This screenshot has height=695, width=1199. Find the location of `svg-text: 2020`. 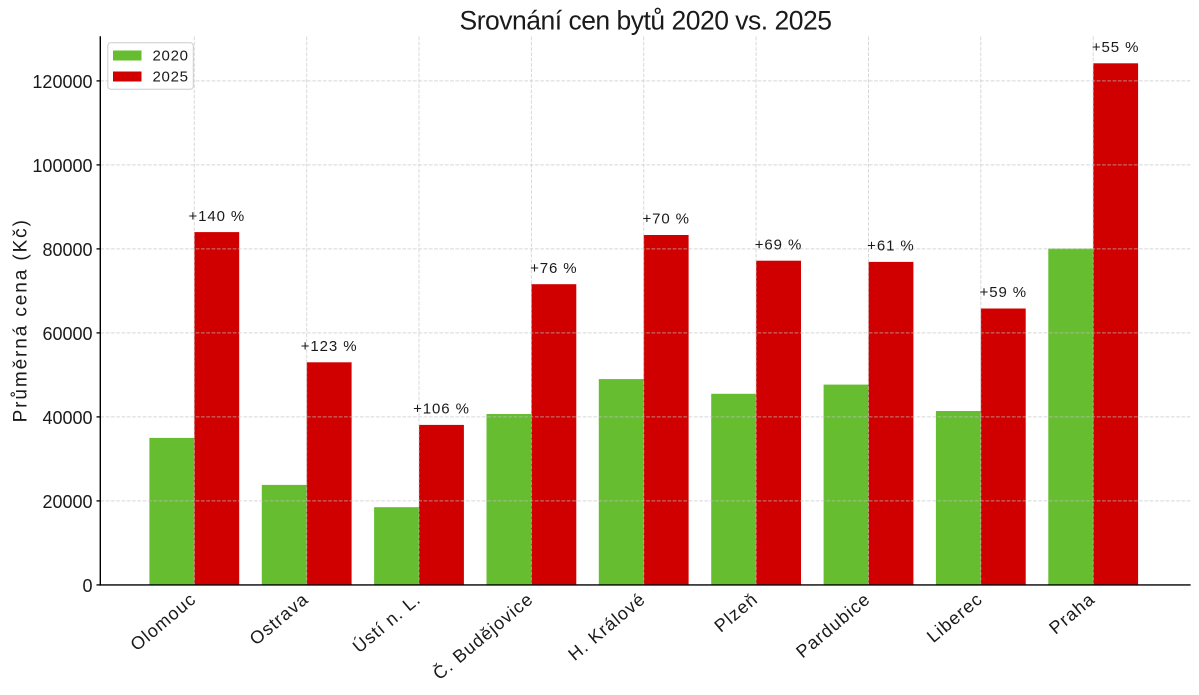

svg-text: 2020 is located at coordinates (171, 56).